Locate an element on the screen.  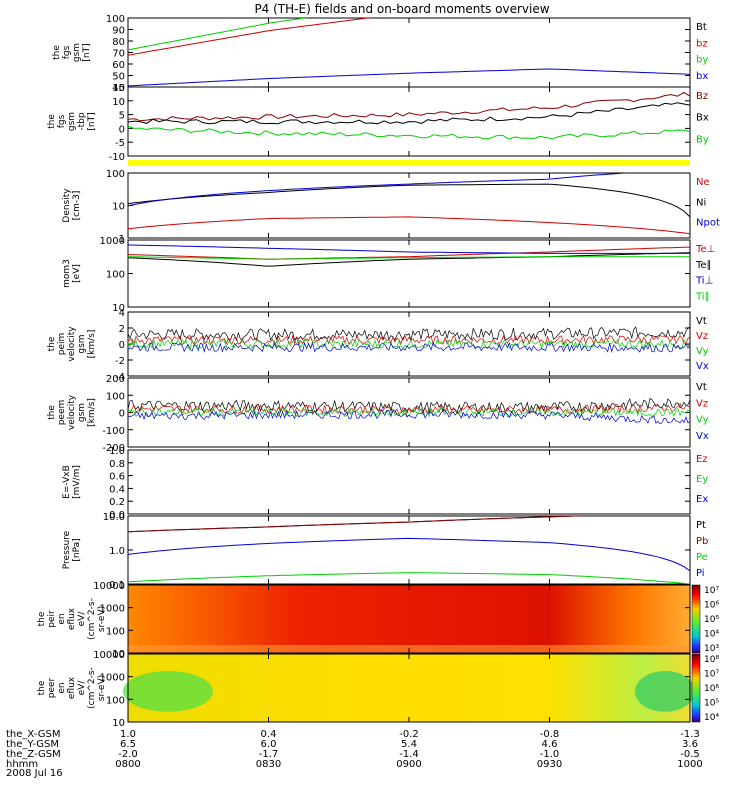
y-axis-label: E=-VxB is located at coordinates (67, 482).